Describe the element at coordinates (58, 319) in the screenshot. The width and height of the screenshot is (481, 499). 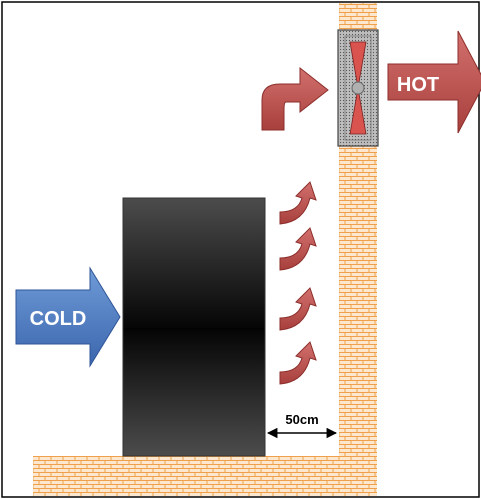
I see `cold-label: COLD` at that location.